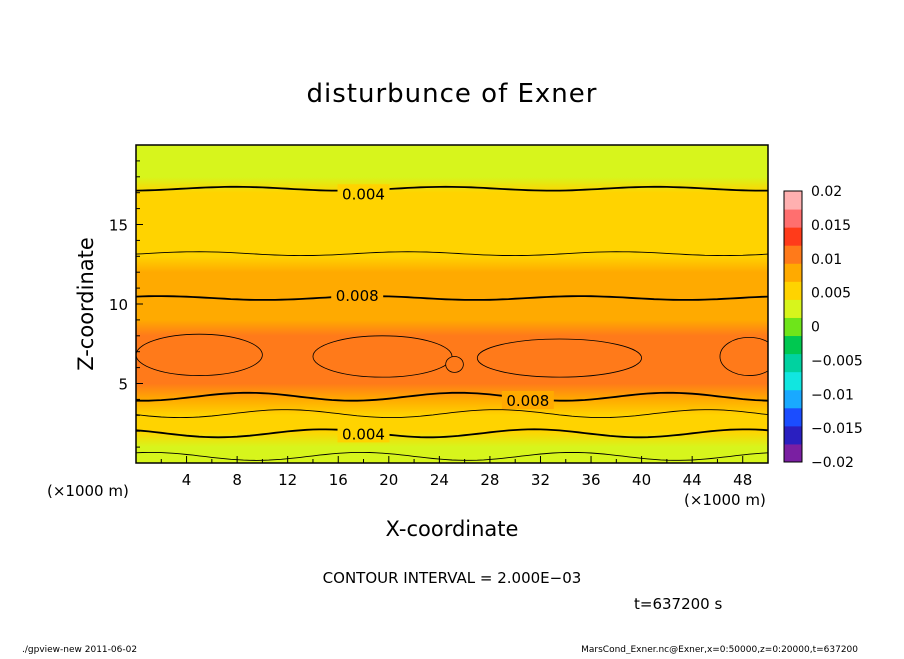 The height and width of the screenshot is (659, 904). What do you see at coordinates (641, 480) in the screenshot?
I see `x-tick-label: 40` at bounding box center [641, 480].